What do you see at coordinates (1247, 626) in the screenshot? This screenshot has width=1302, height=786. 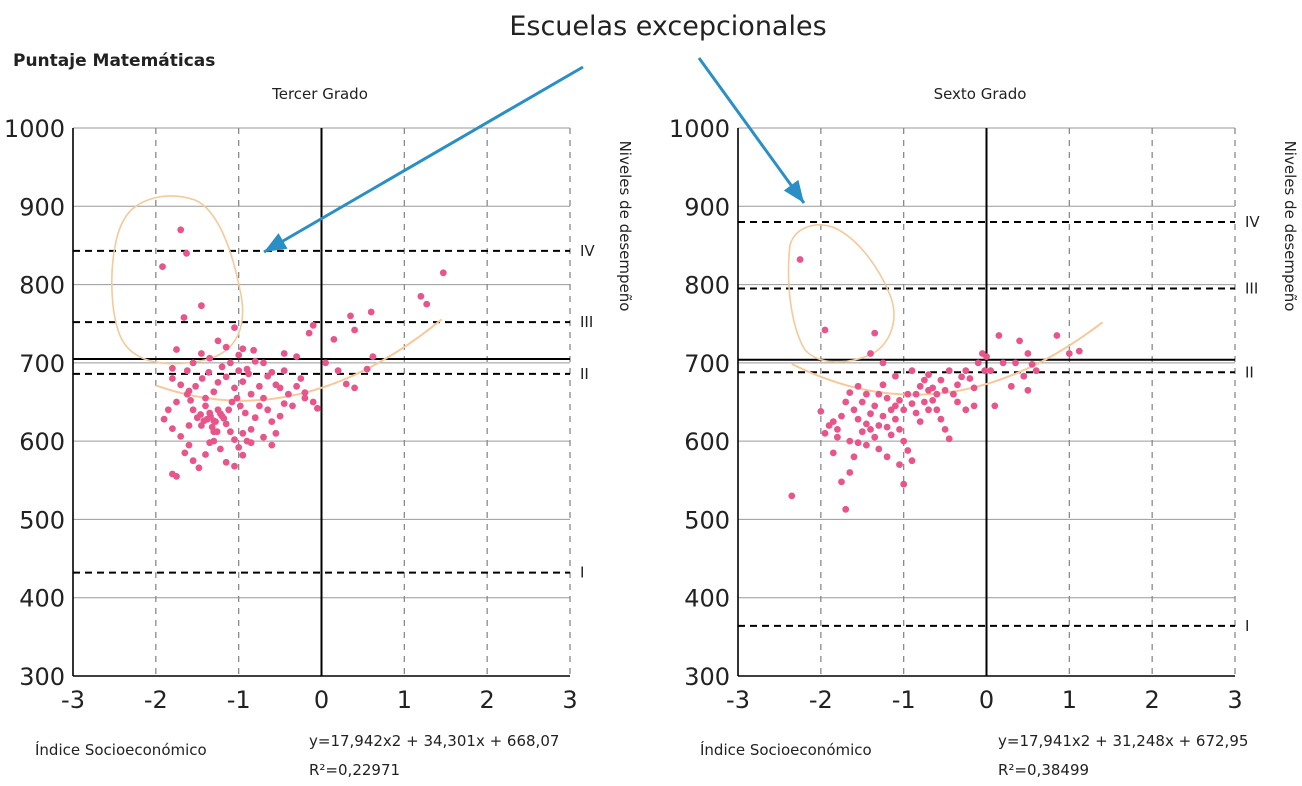 I see `level-label: I` at bounding box center [1247, 626].